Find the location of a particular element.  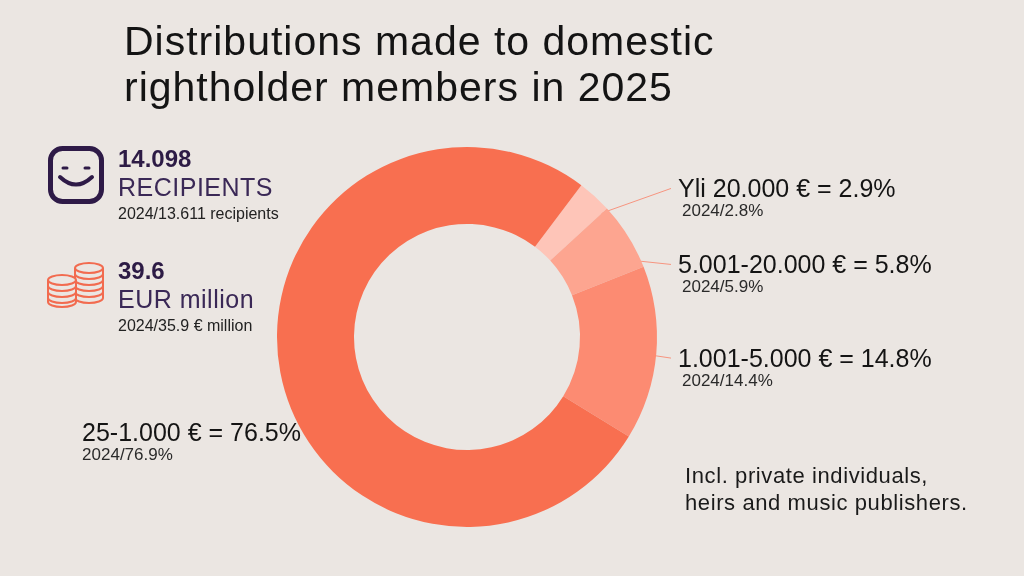

slice-label: Yli 20.000 € = 2.9% is located at coordinates (787, 188).